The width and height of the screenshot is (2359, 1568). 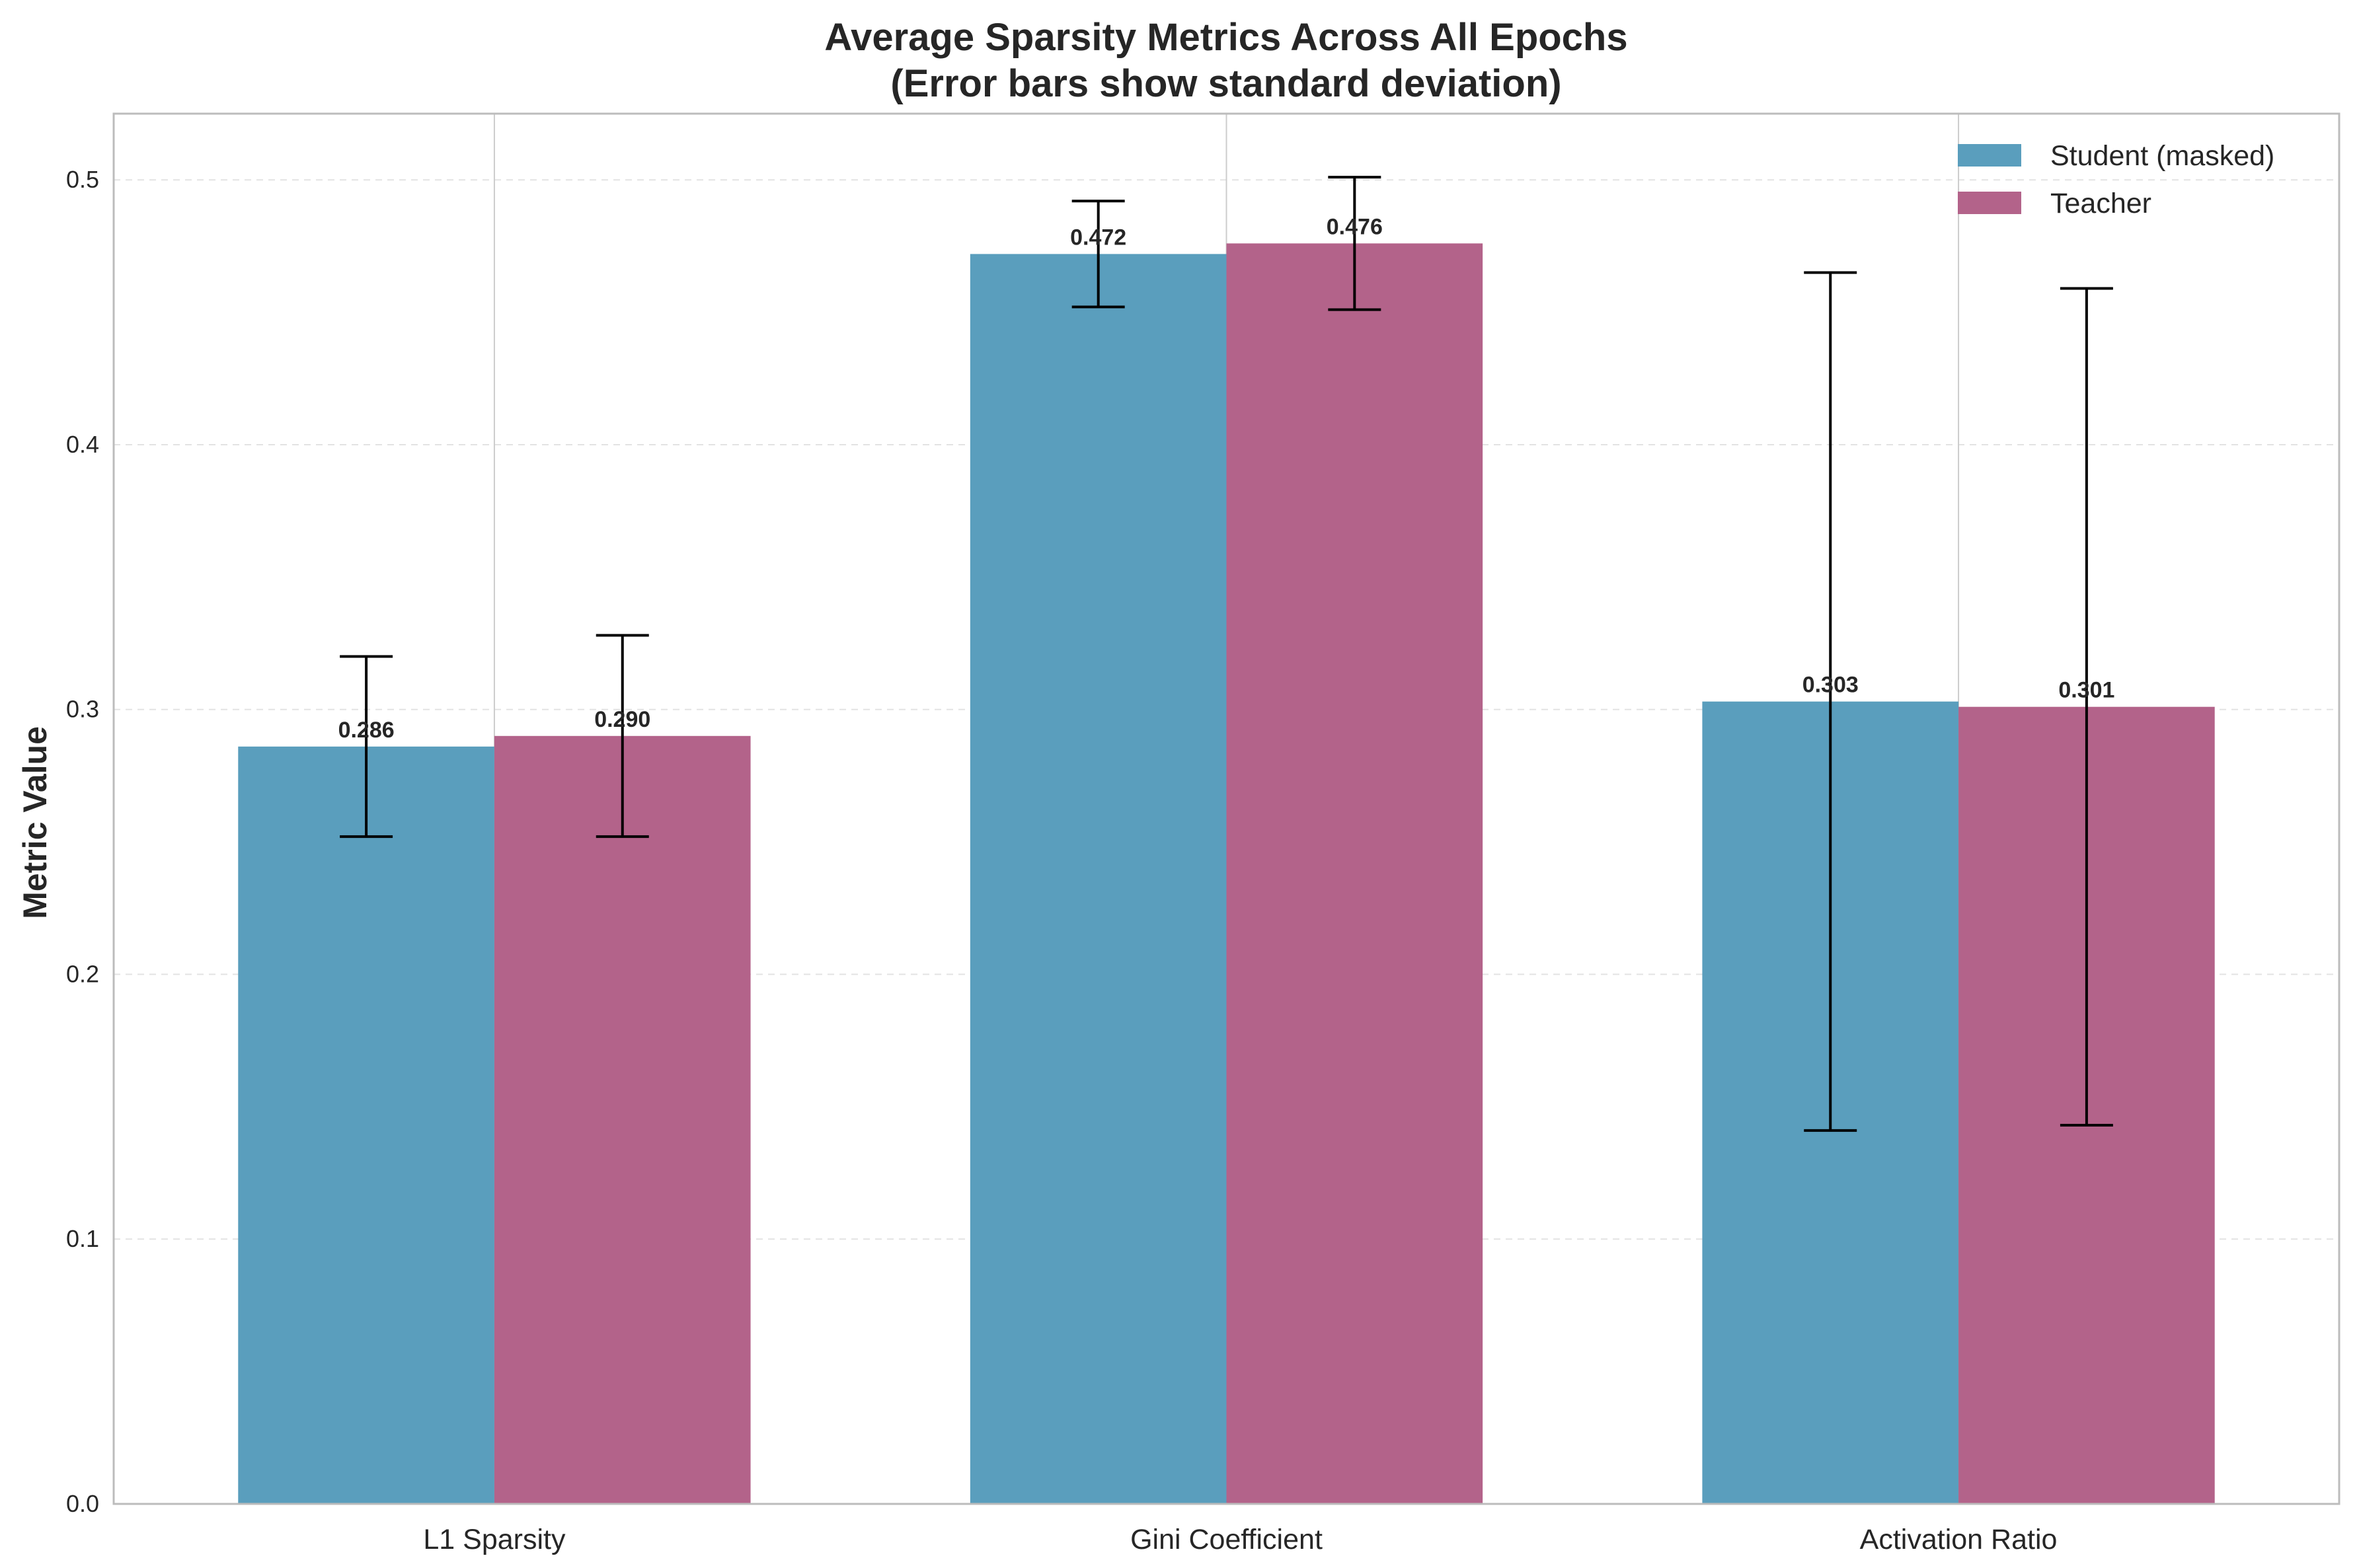 I want to click on x-tick-label: Gini Coefficient, so click(x=1226, y=1540).